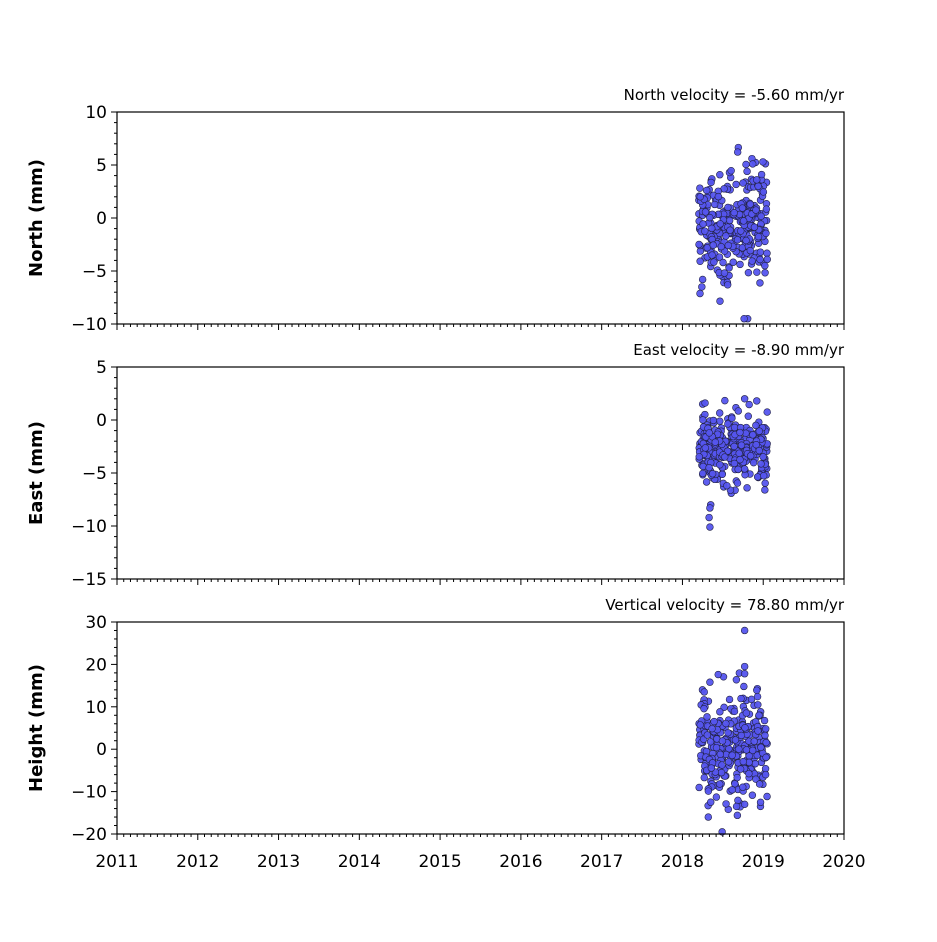 The image size is (937, 942). I want to click on x-tick-label: 2012, so click(197, 862).